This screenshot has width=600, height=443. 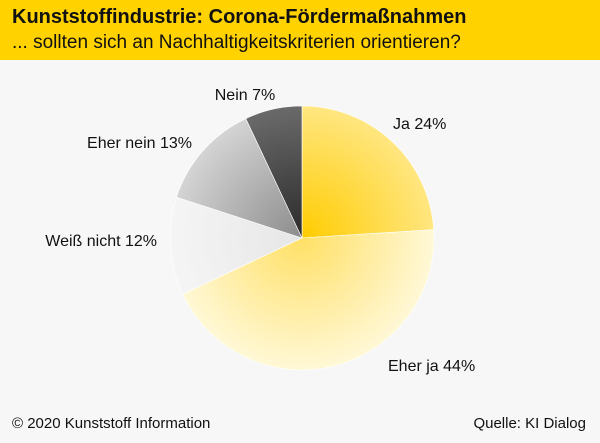 What do you see at coordinates (368, 172) in the screenshot?
I see `pie-slice-ja` at bounding box center [368, 172].